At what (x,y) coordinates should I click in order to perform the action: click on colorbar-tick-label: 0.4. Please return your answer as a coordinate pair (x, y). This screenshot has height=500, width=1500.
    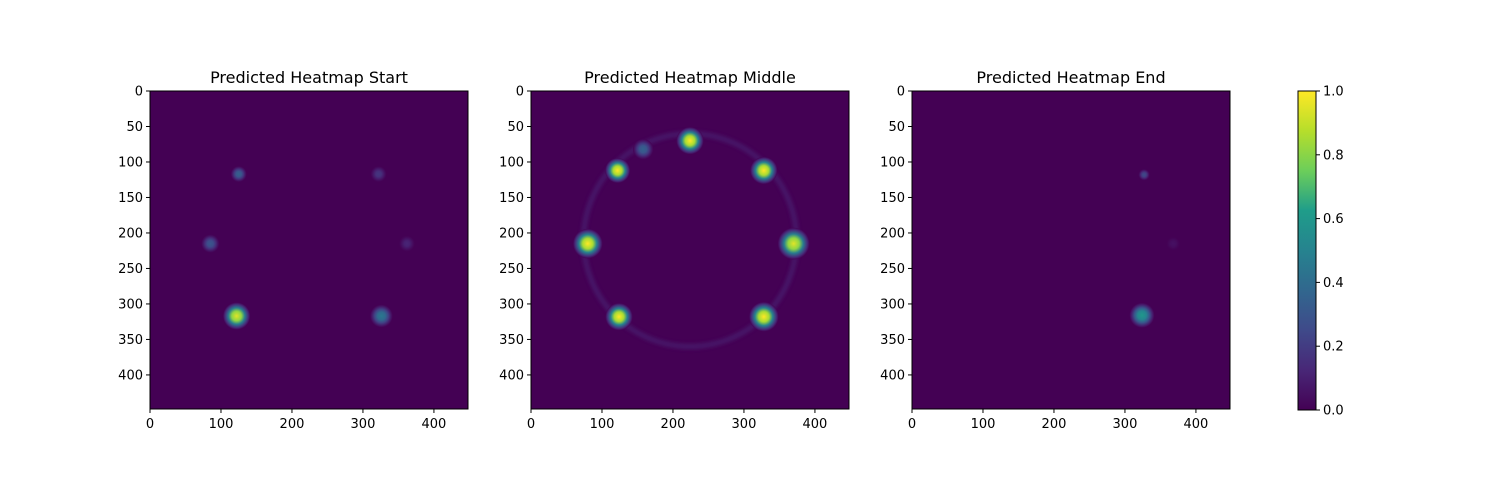
    Looking at the image, I should click on (1333, 283).